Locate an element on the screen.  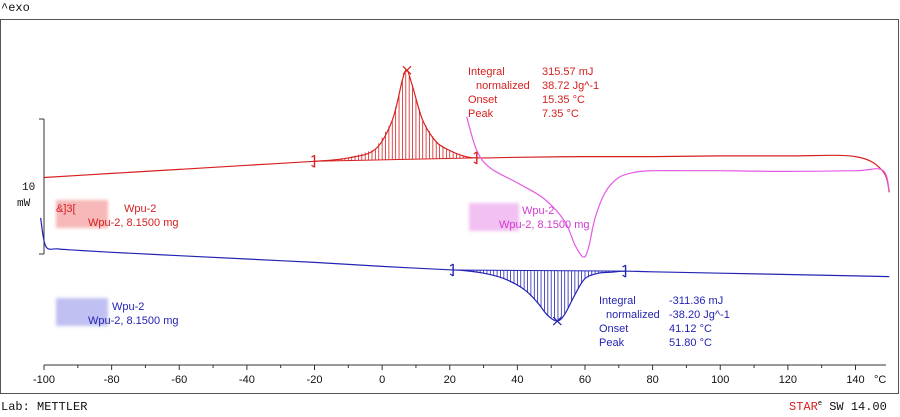
x-tick-label: 80 is located at coordinates (653, 380).